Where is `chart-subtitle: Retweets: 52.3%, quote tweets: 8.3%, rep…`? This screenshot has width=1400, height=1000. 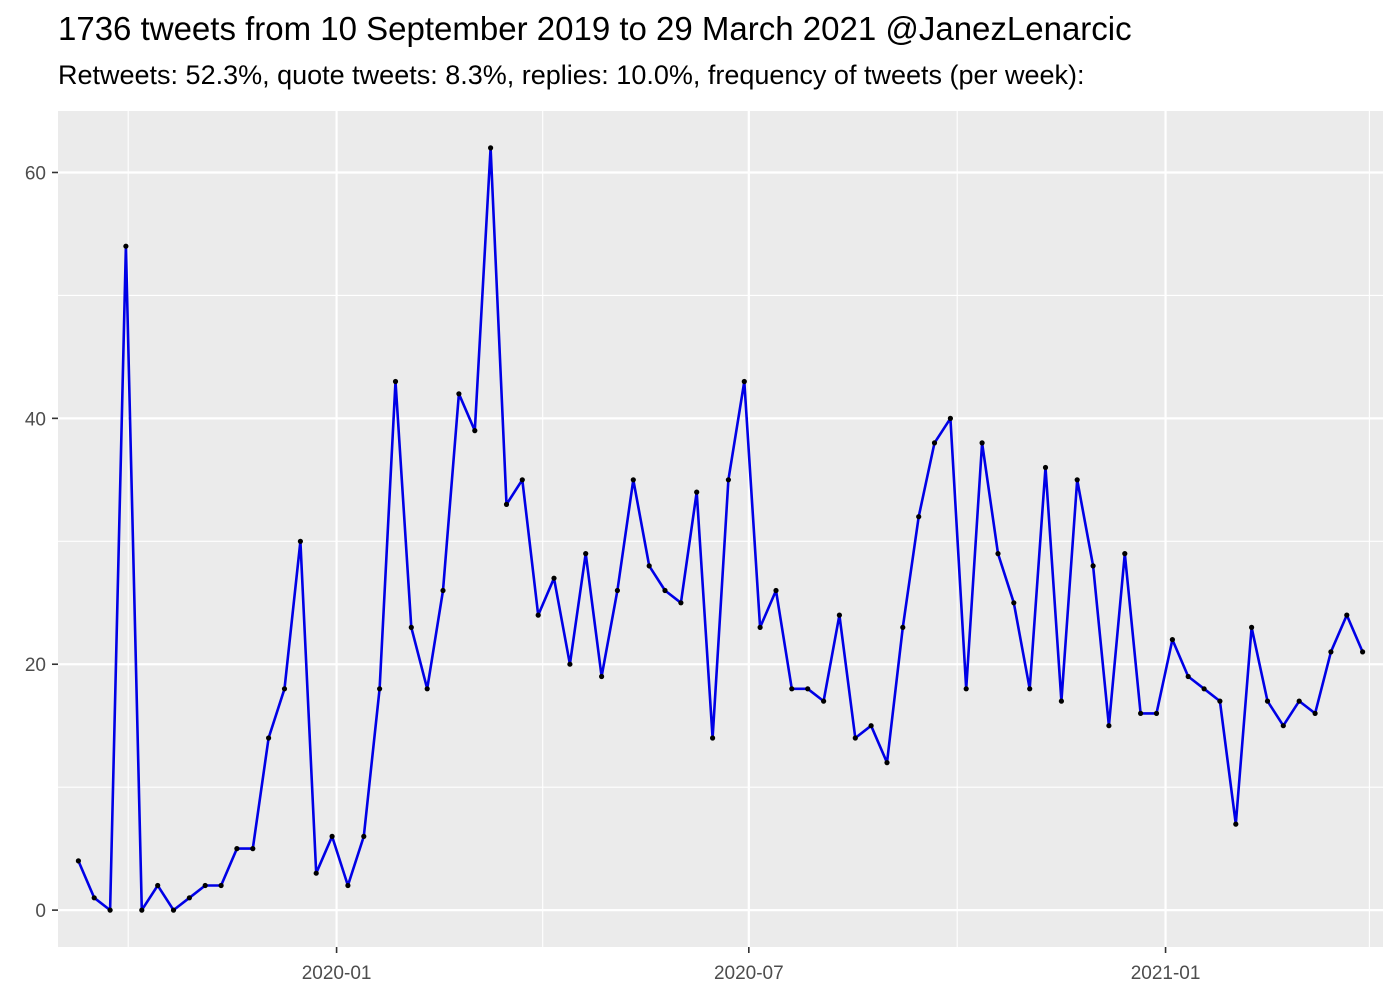 chart-subtitle: Retweets: 52.3%, quote tweets: 8.3%, rep… is located at coordinates (571, 75).